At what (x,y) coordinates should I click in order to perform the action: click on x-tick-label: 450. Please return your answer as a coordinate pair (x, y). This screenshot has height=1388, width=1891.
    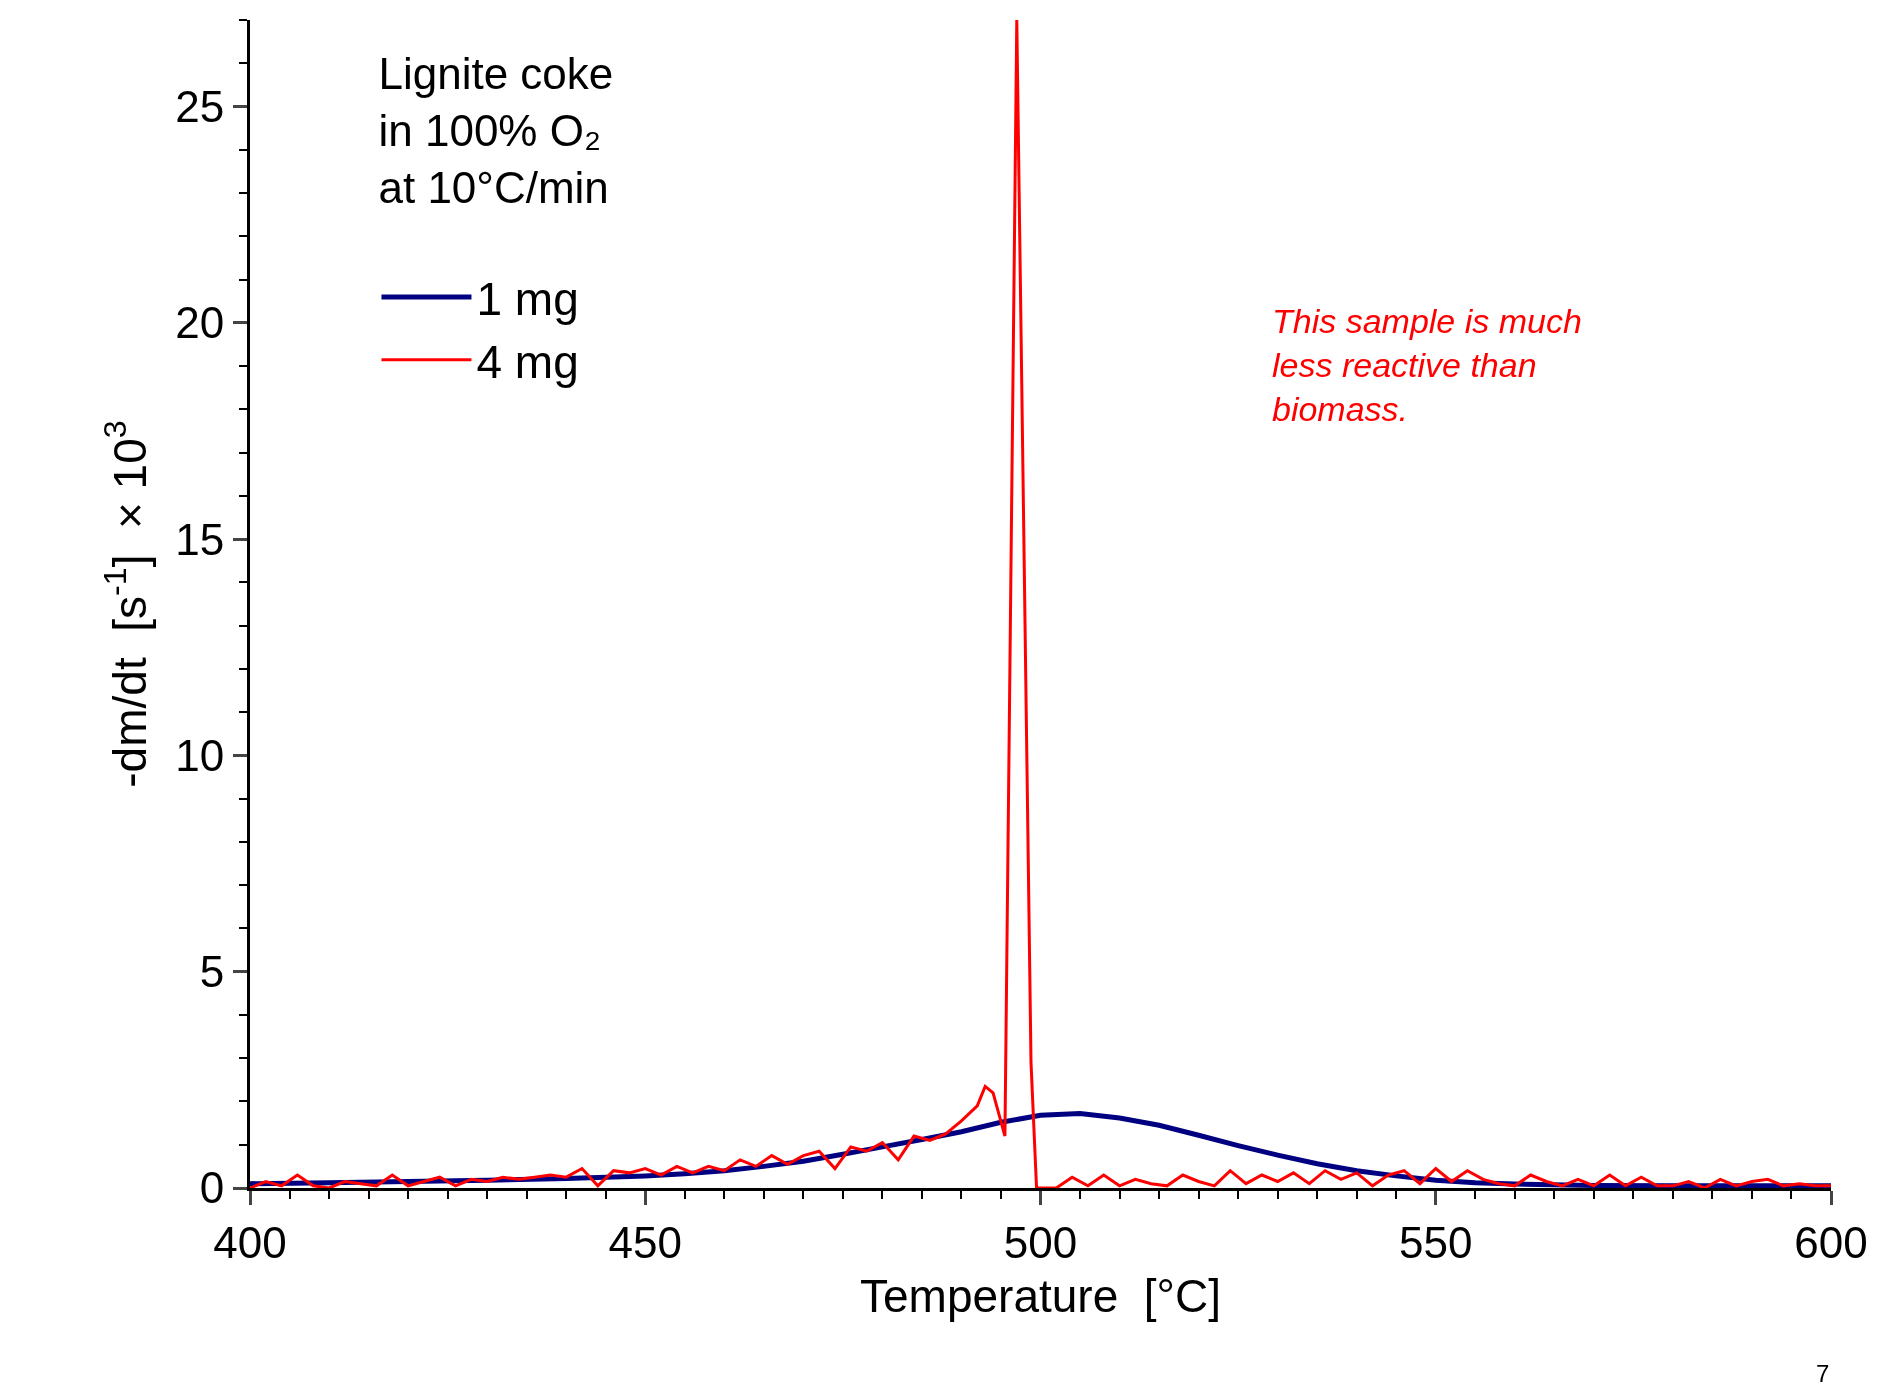
    Looking at the image, I should click on (645, 1242).